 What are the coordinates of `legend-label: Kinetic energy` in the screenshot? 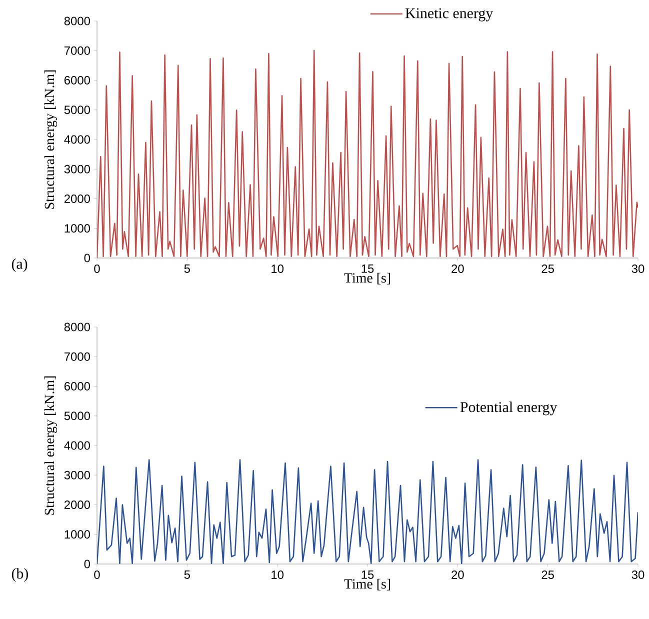 It's located at (449, 15).